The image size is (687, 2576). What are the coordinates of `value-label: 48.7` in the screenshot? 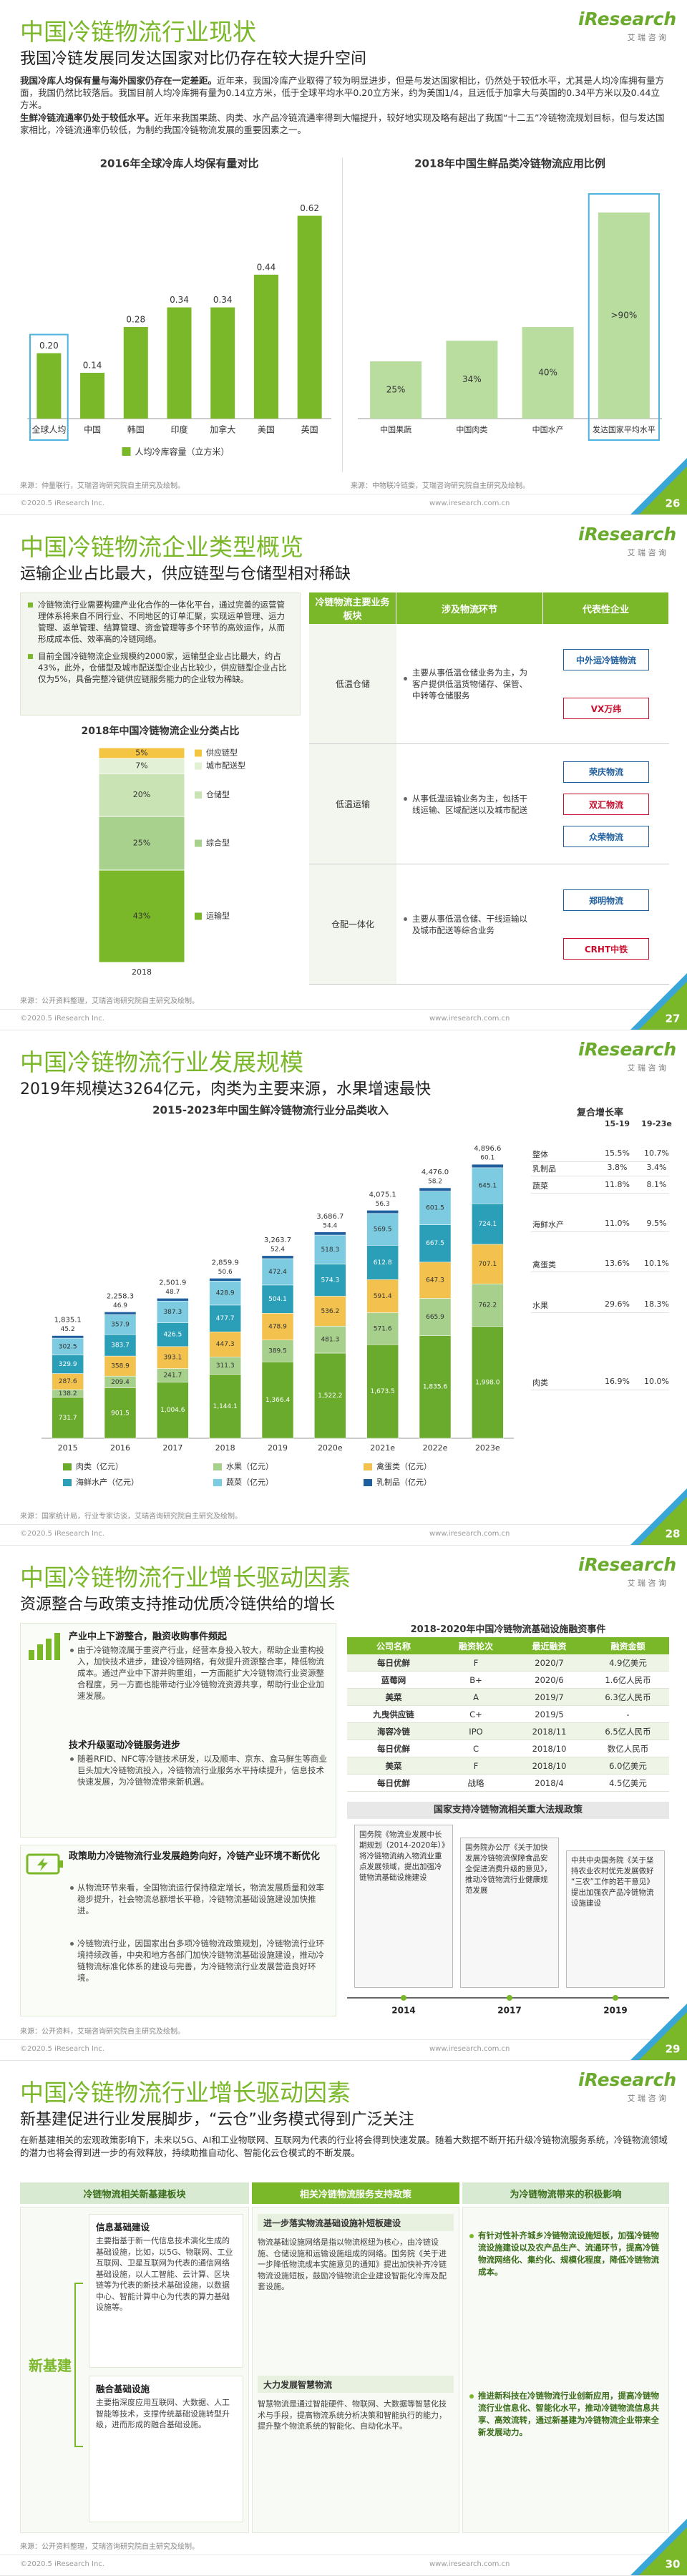 It's located at (172, 1292).